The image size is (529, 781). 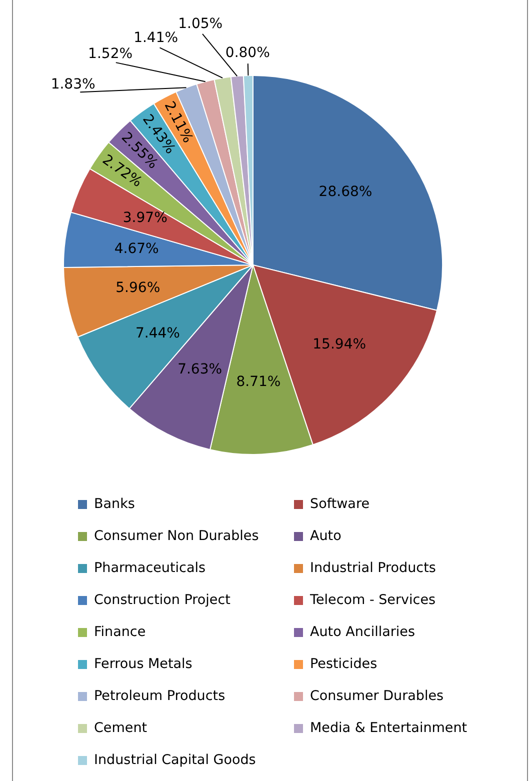 What do you see at coordinates (345, 192) in the screenshot?
I see `data-label: 28.68%` at bounding box center [345, 192].